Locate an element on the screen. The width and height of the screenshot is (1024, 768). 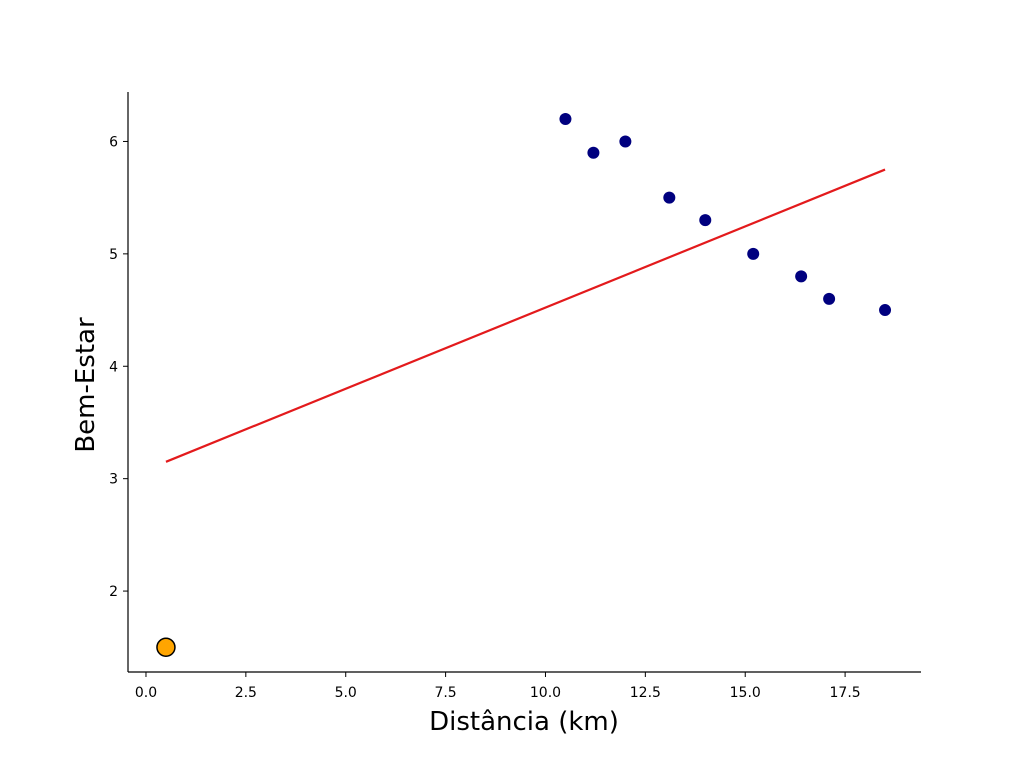
y-tick-label: 2 is located at coordinates (113, 592).